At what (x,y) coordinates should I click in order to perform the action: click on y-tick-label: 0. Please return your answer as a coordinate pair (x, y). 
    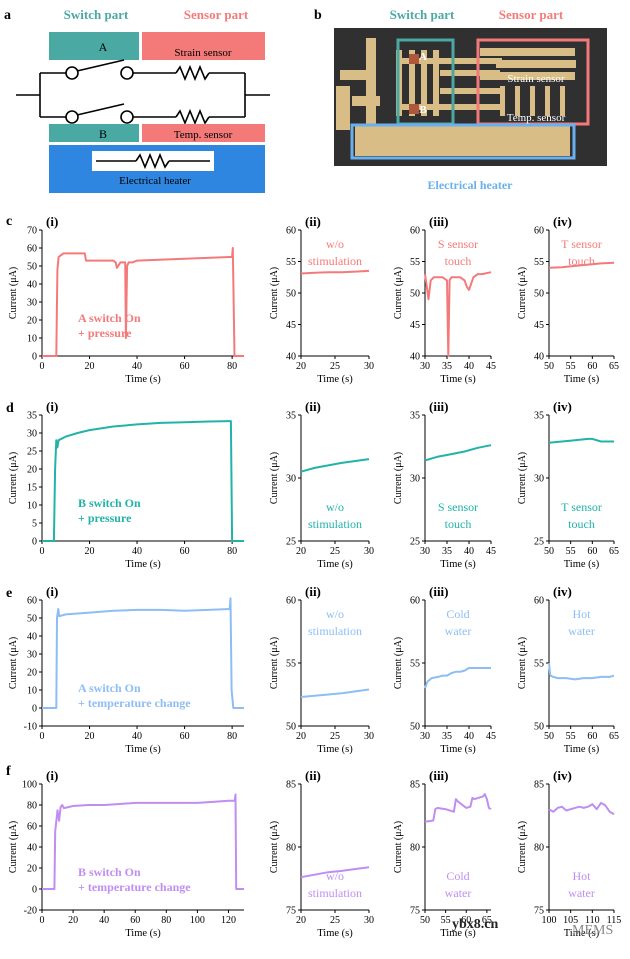
    Looking at the image, I should click on (34, 357).